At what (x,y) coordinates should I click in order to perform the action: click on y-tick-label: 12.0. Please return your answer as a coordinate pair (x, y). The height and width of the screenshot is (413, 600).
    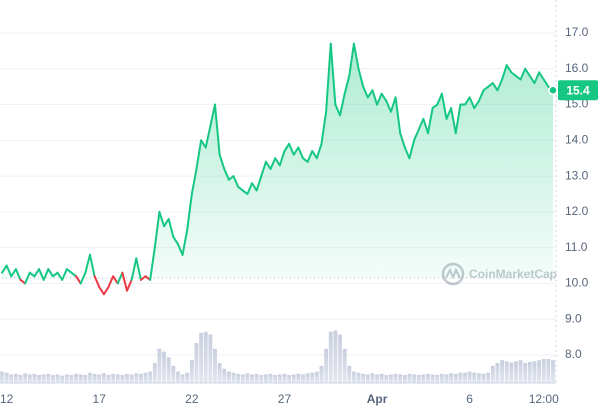
    Looking at the image, I should click on (577, 211).